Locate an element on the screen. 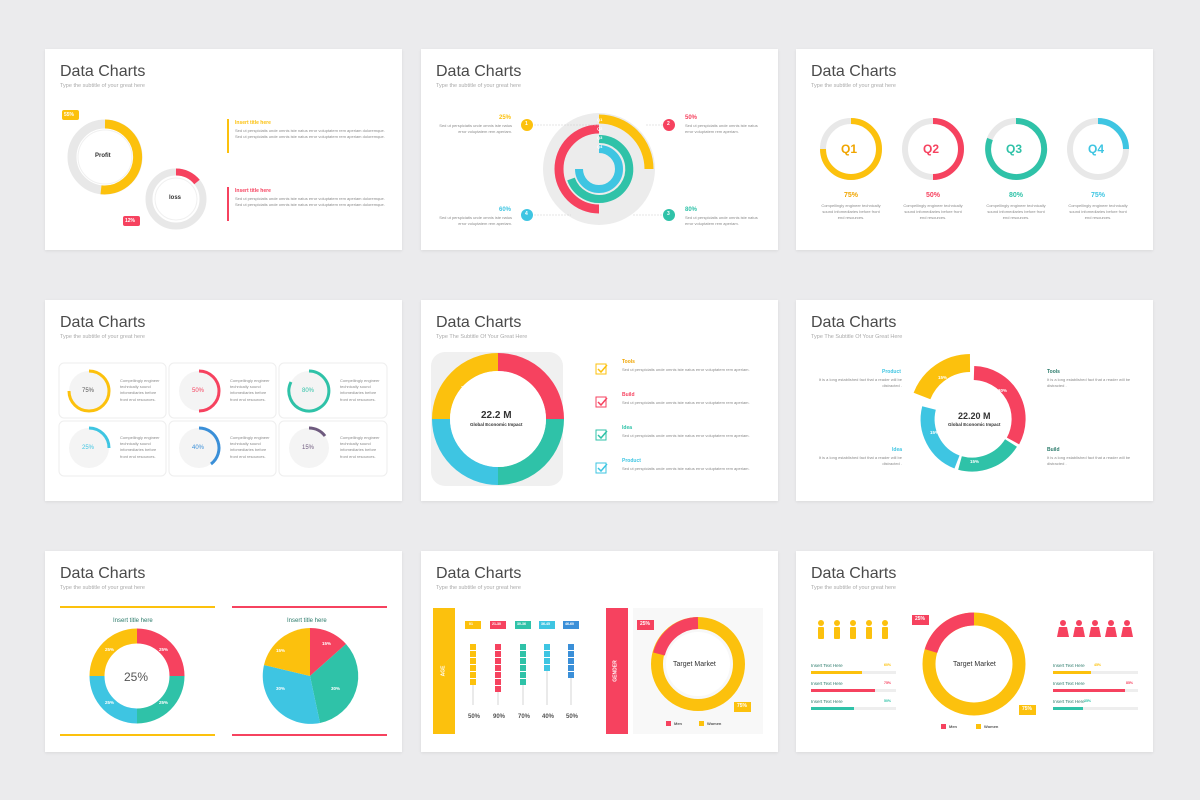 The width and height of the screenshot is (1200, 800). range-value-4: 40% is located at coordinates (548, 717).